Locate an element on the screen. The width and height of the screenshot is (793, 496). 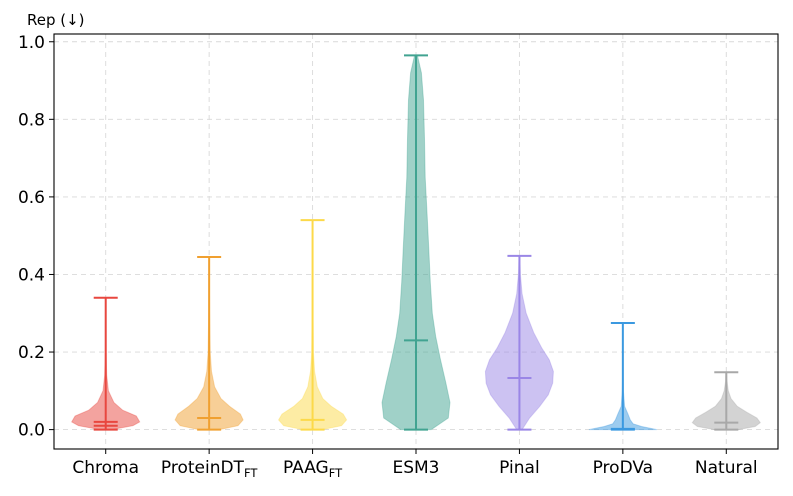
violin-chroma is located at coordinates (106, 363).